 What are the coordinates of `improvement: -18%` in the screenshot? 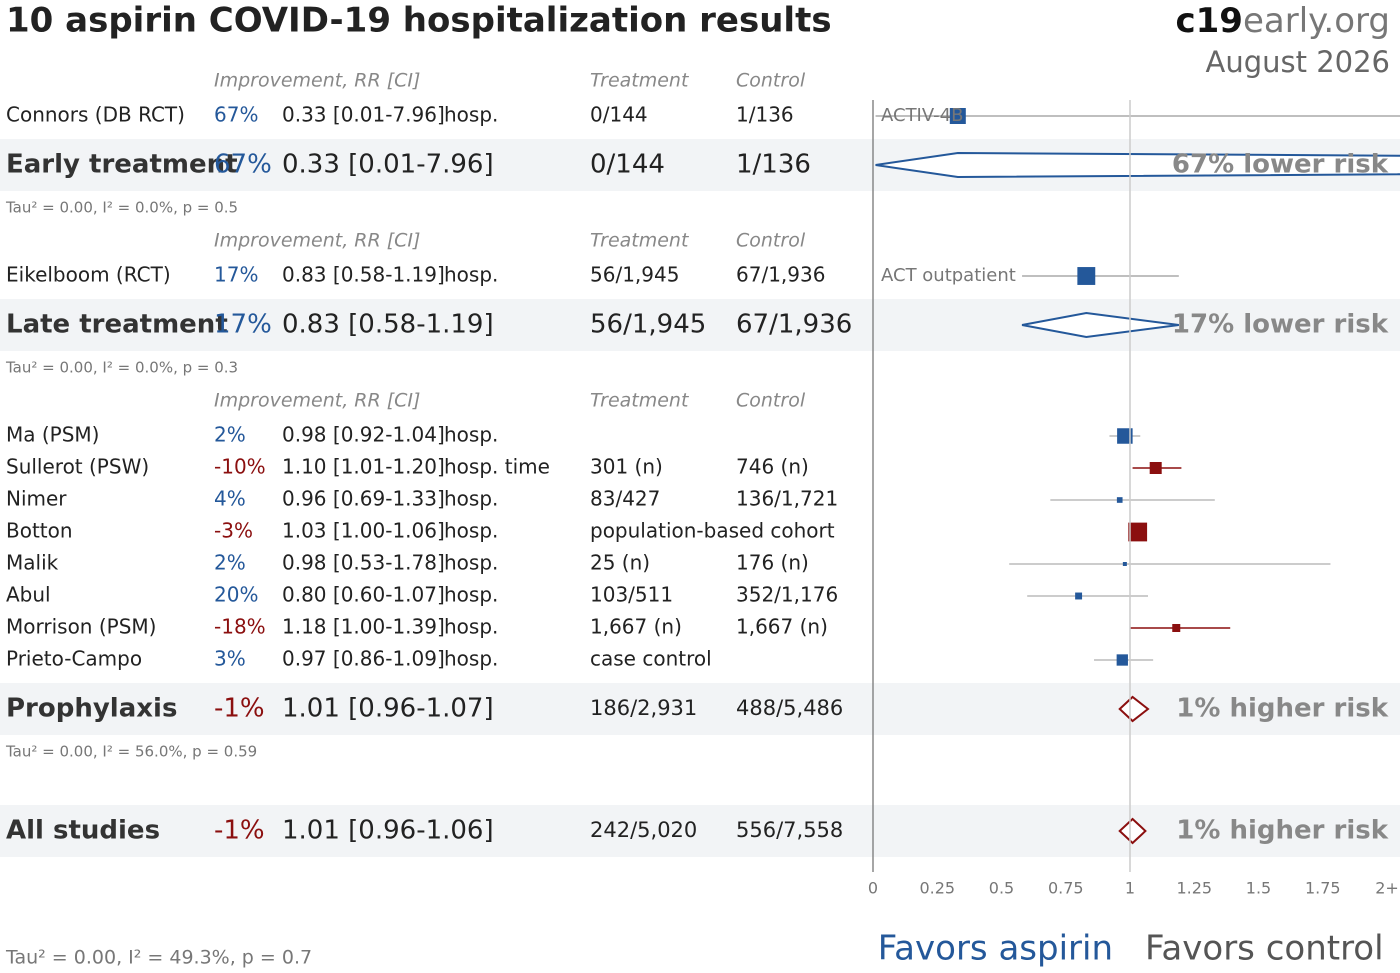 It's located at (240, 627).